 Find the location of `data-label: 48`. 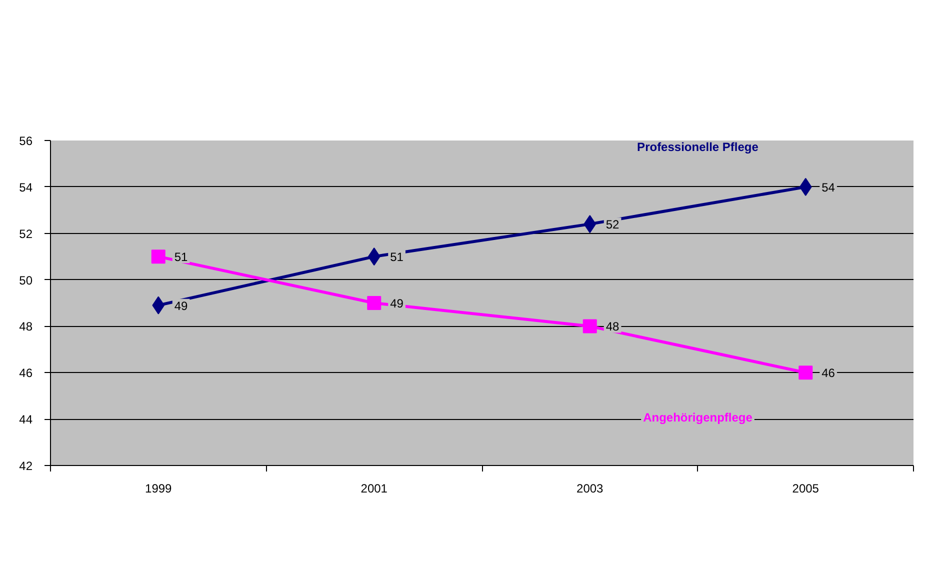

data-label: 48 is located at coordinates (613, 327).